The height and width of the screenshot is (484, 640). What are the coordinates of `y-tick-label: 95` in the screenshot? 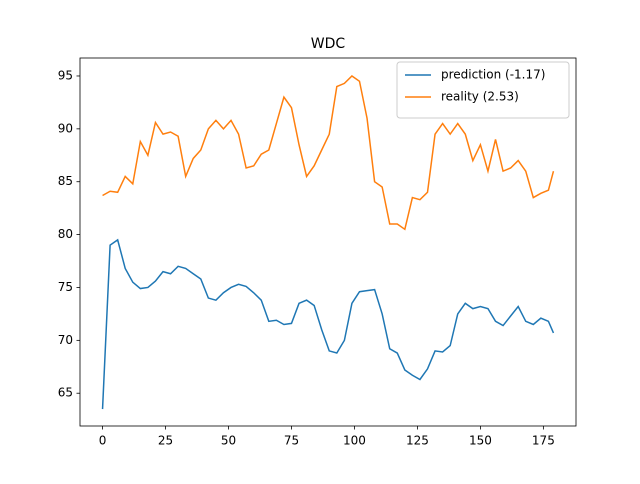 It's located at (65, 75).